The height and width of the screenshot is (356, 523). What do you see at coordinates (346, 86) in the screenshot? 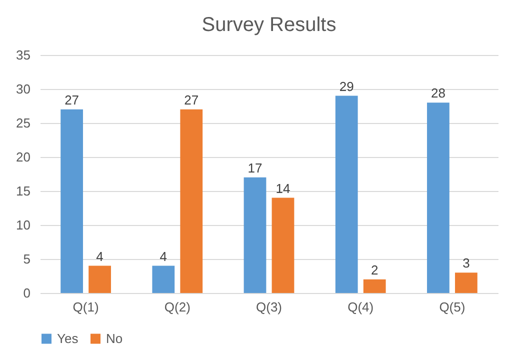
I see `data-label: 29` at bounding box center [346, 86].